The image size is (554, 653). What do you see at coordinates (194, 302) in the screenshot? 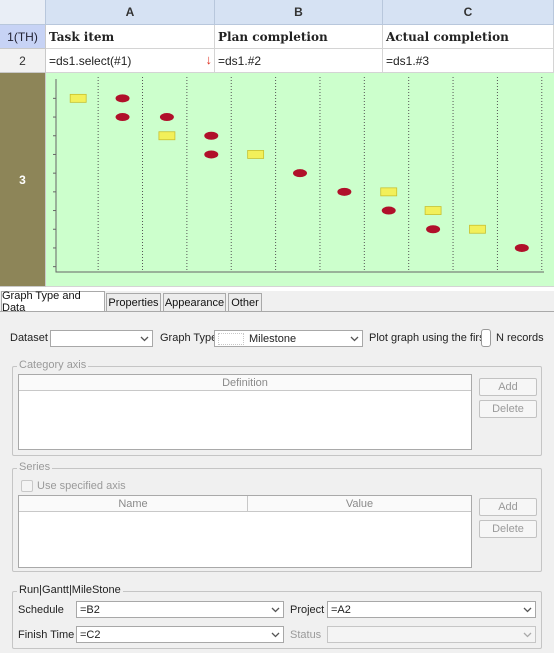
I see `tab-appearance: Appearance` at bounding box center [194, 302].